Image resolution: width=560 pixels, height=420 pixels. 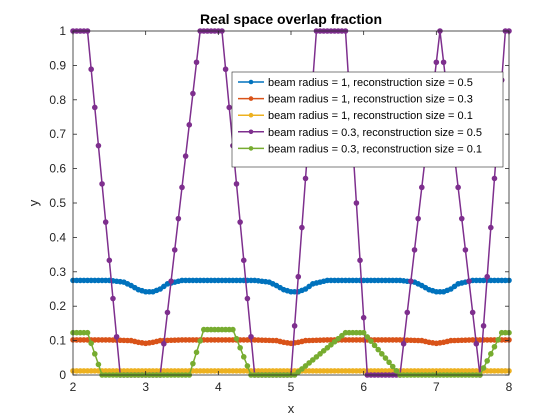 What do you see at coordinates (436, 387) in the screenshot?
I see `x-tick-label: 7` at bounding box center [436, 387].